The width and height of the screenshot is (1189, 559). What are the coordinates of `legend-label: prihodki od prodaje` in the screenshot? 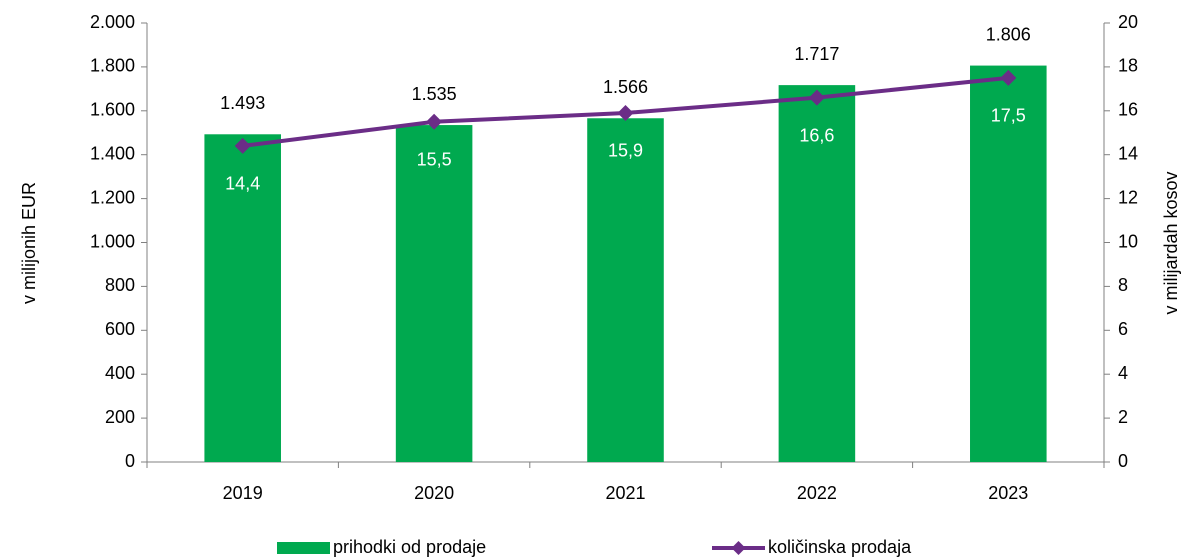 It's located at (409, 547).